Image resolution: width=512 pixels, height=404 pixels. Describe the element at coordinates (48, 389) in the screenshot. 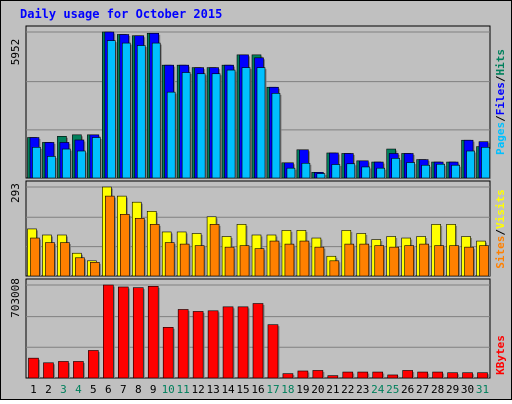

I see `x-tick-label: 2` at that location.